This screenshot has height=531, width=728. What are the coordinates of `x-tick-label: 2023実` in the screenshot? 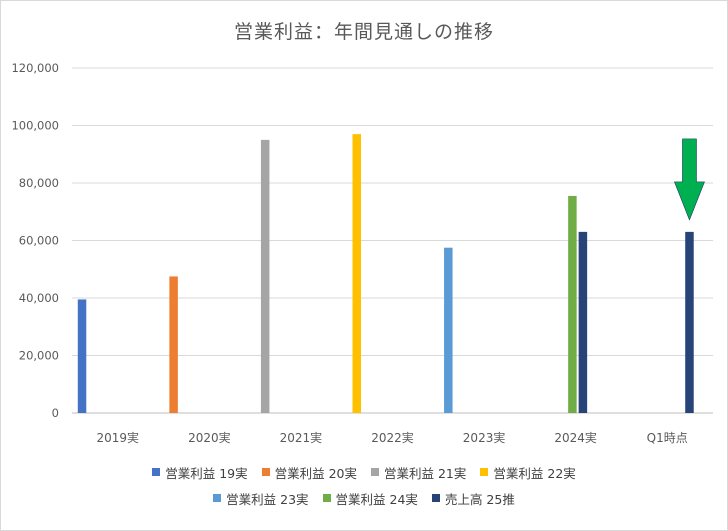 It's located at (484, 437).